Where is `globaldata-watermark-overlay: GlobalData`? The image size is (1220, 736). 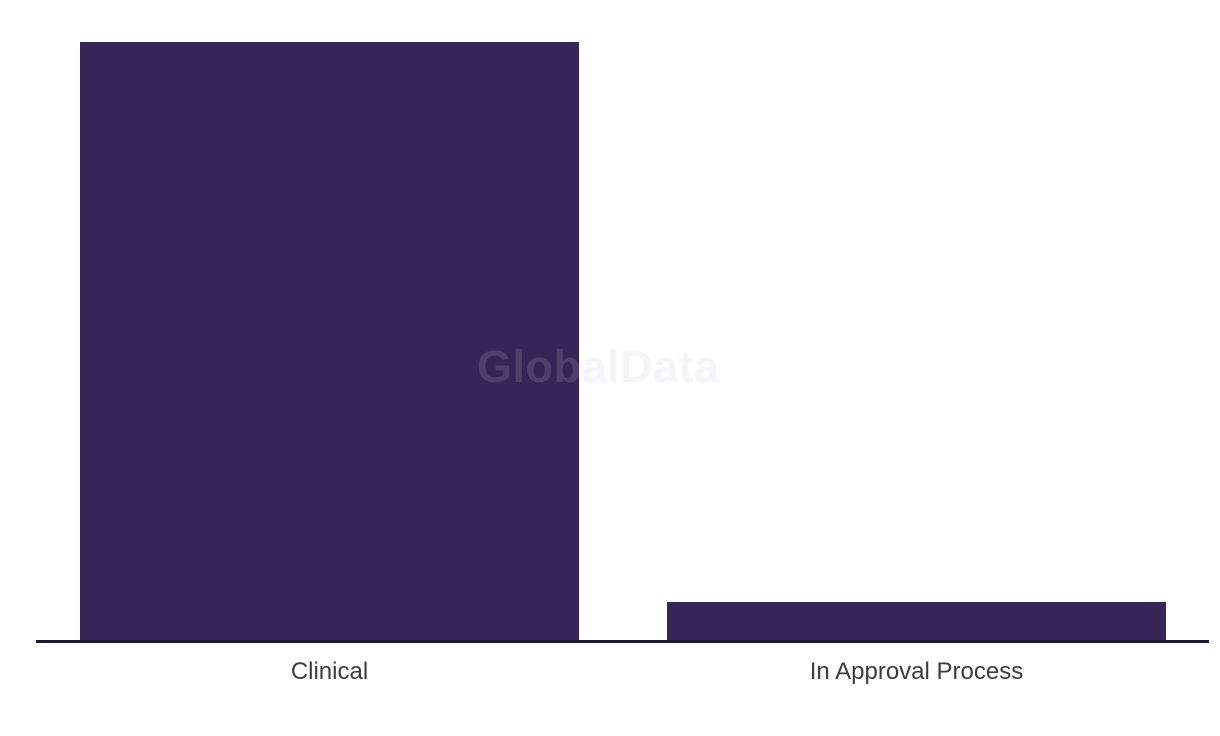 globaldata-watermark-overlay: GlobalData is located at coordinates (598, 366).